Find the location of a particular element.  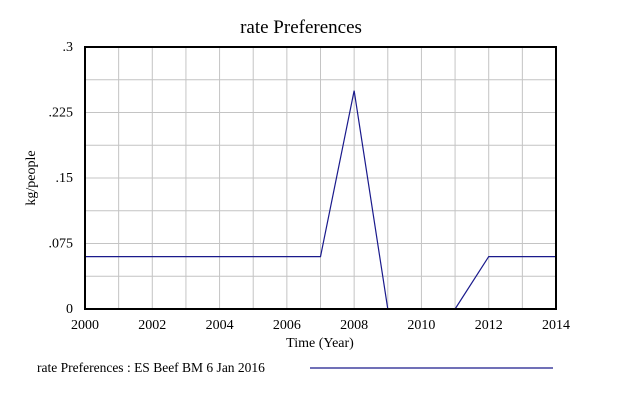

x-tick-label: 2002 is located at coordinates (152, 325).